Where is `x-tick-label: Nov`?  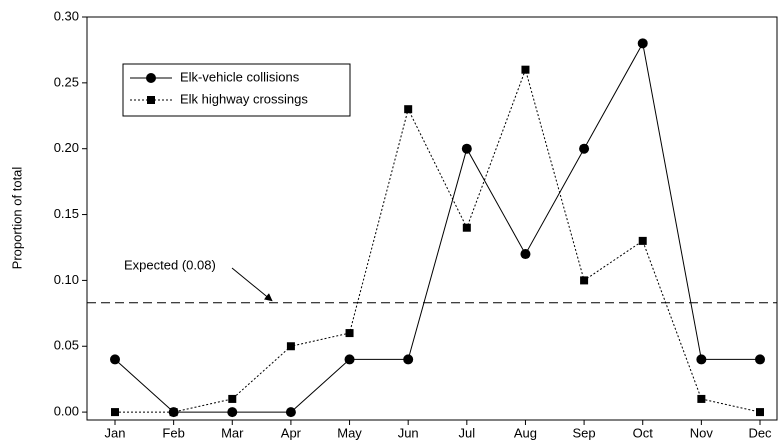
x-tick-label: Nov is located at coordinates (702, 432).